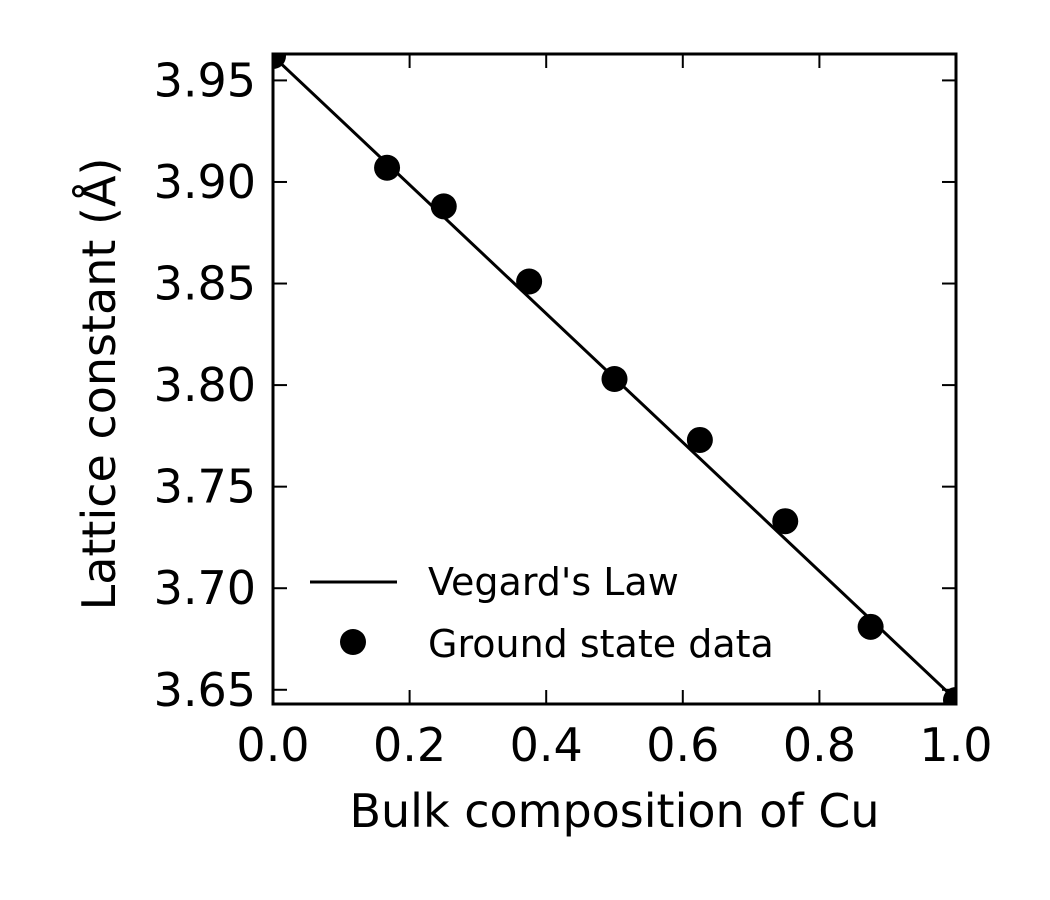  Describe the element at coordinates (614, 811) in the screenshot. I see `x-axis-title: Bulk composition of Cu` at that location.